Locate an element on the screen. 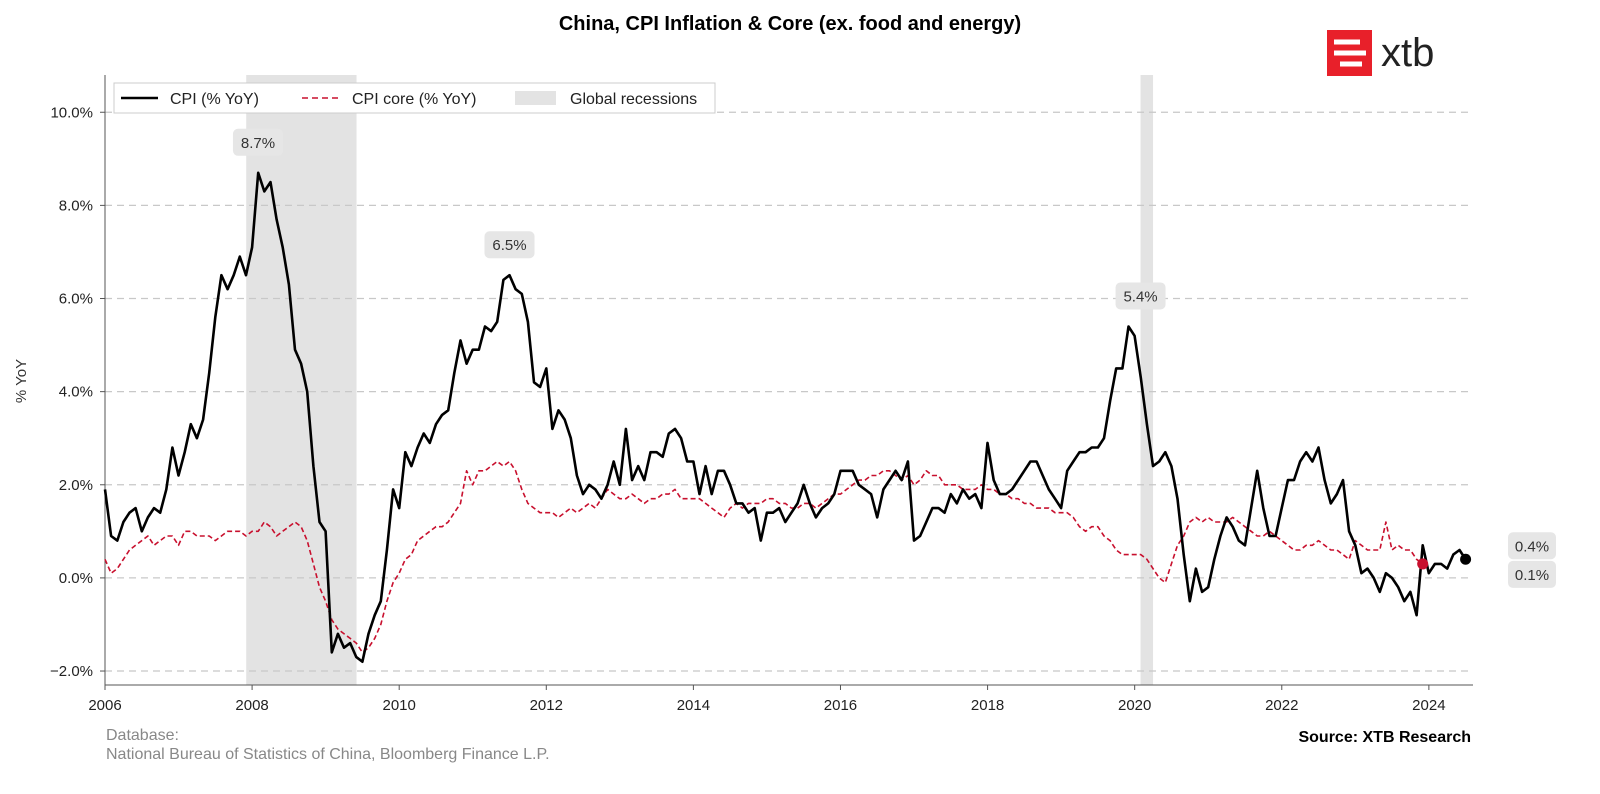 This screenshot has width=1600, height=794. y-tick-label: 0.0% is located at coordinates (76, 578).